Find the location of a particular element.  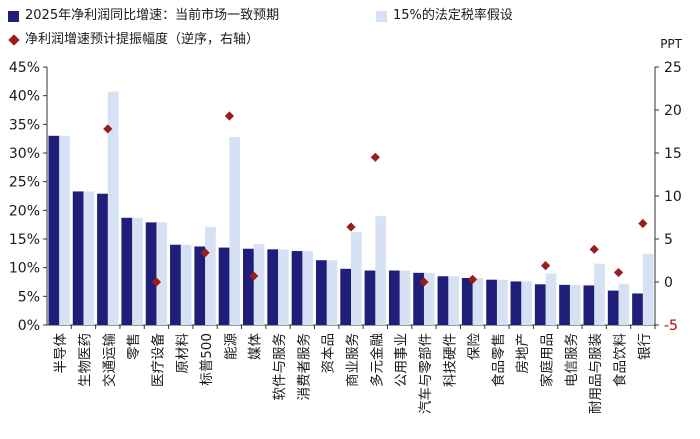

legend-item-main: 2025年净利润同比增速：当前市场一致预期 is located at coordinates (143, 16).